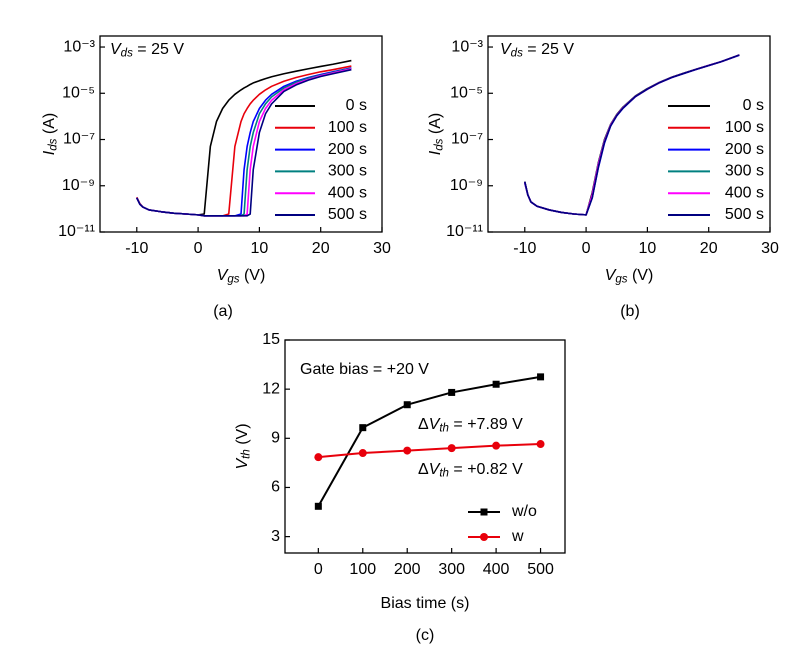  What do you see at coordinates (630, 311) in the screenshot?
I see `caption: (b)` at bounding box center [630, 311].